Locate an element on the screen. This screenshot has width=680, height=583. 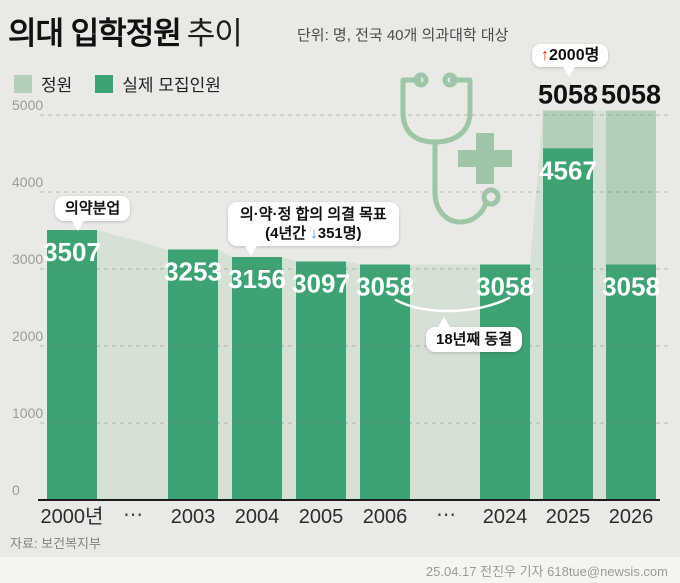
down-arrow-icon: ↓ is located at coordinates (314, 233).